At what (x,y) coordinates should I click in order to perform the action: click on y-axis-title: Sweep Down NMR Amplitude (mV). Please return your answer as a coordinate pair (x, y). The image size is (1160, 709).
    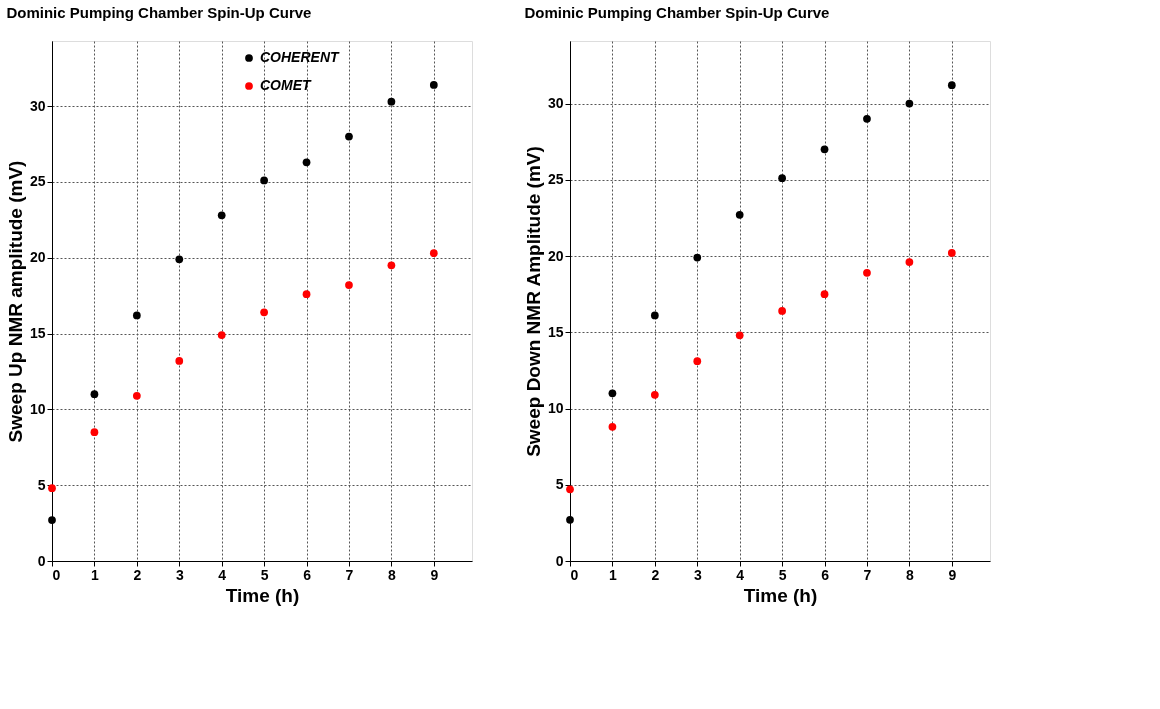
    Looking at the image, I should click on (533, 301).